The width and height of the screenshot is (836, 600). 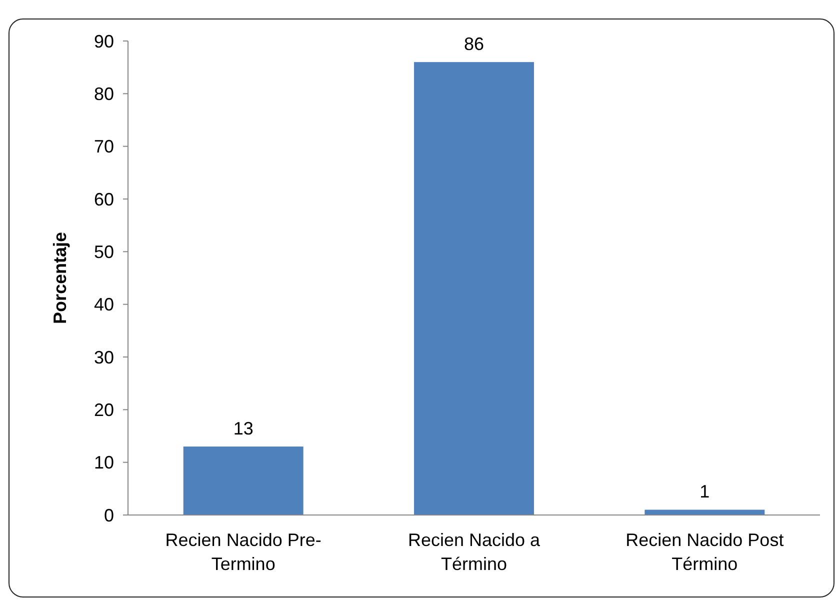 I want to click on y-tick-label: 10, so click(x=104, y=462).